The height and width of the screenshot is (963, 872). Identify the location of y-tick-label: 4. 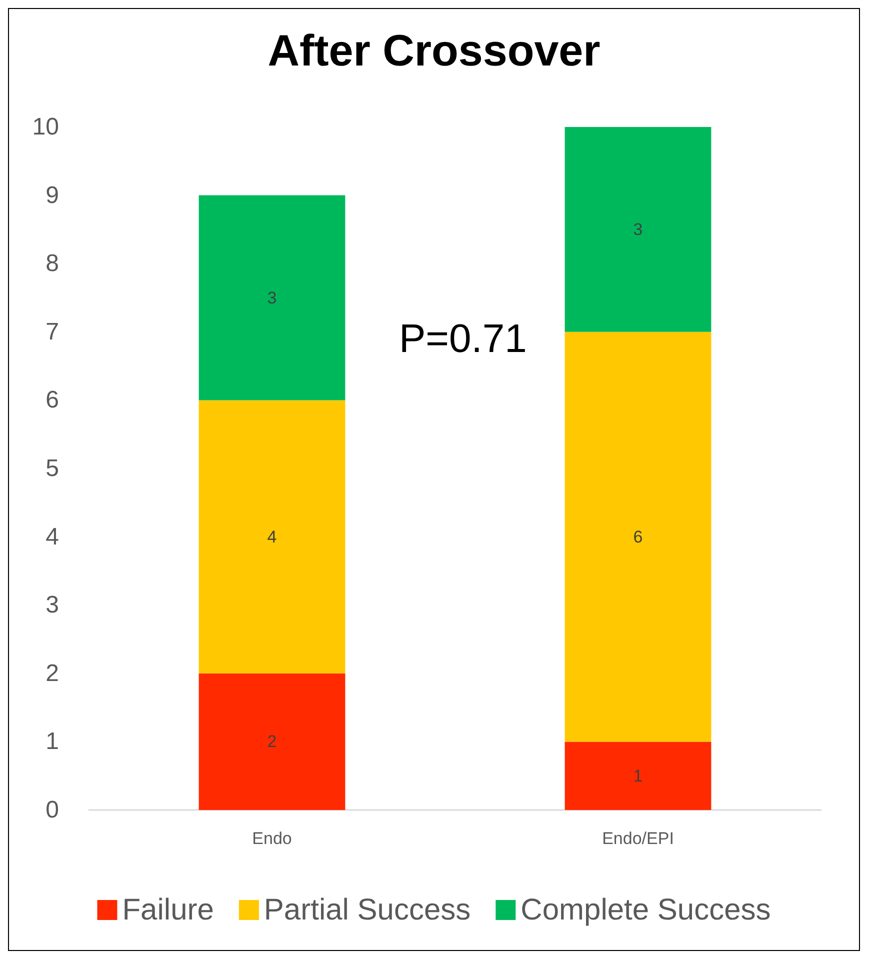
(52, 536).